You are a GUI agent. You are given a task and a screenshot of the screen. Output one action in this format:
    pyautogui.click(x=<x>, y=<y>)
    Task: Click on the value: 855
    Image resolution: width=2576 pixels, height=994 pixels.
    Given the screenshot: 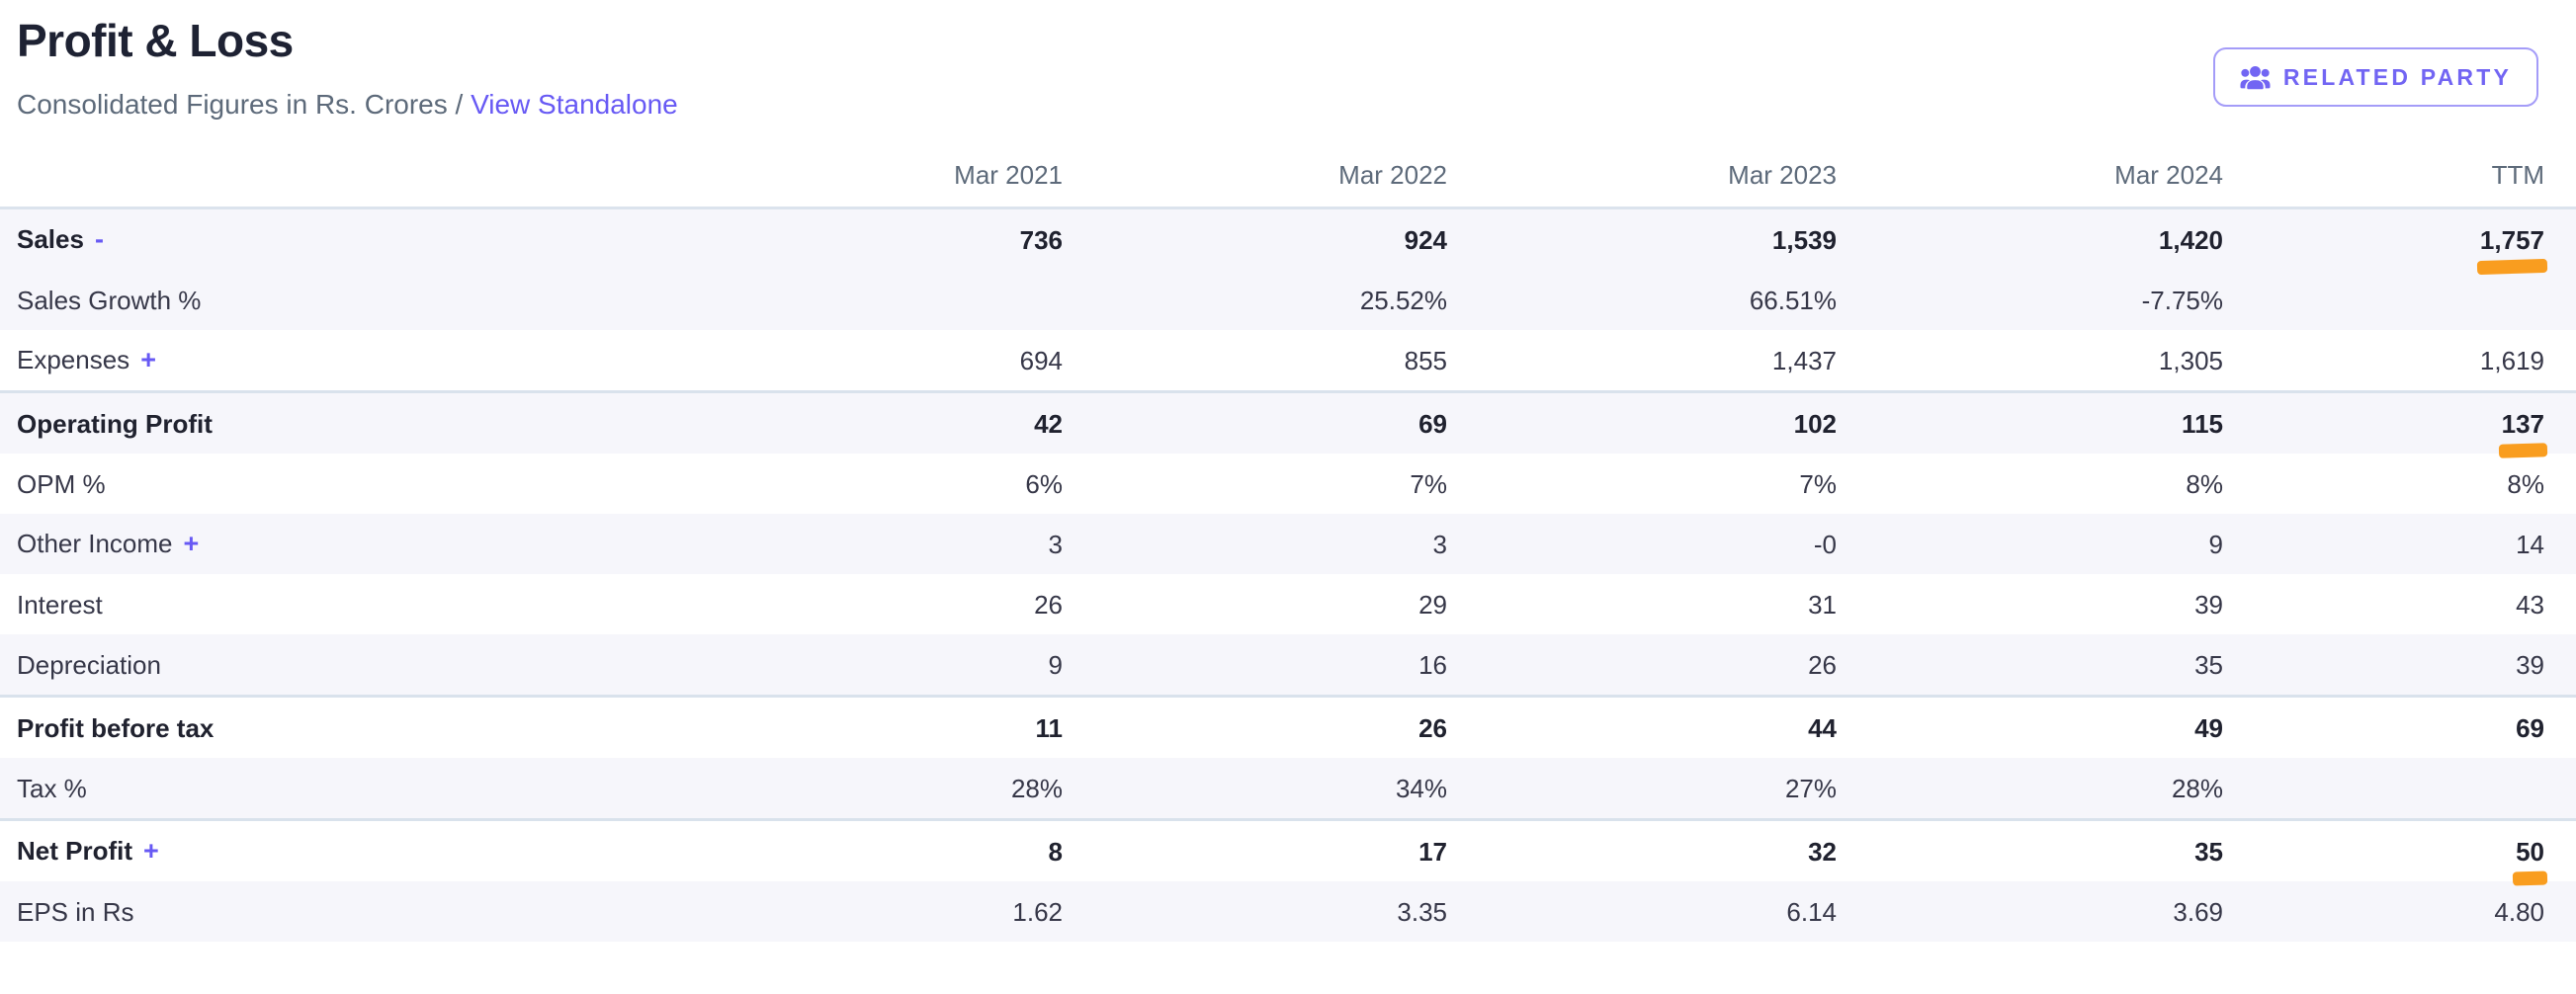 What is the action you would take?
    pyautogui.click(x=1425, y=360)
    